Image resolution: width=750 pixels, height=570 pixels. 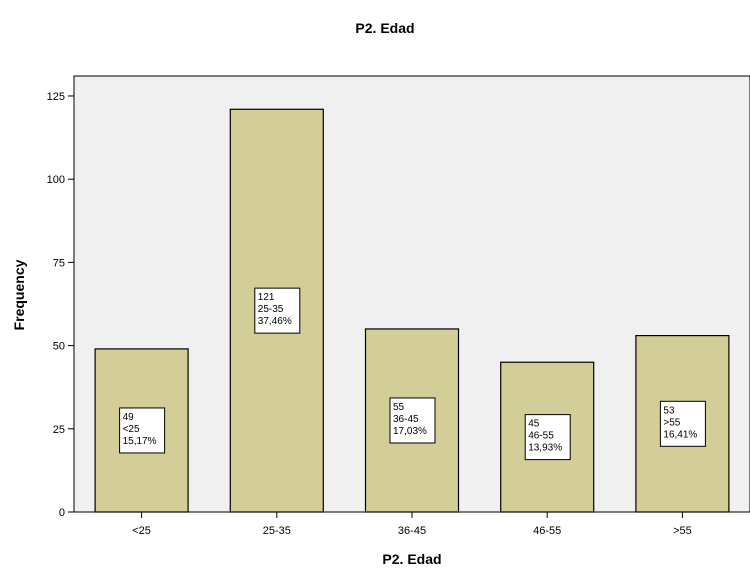 What do you see at coordinates (56, 97) in the screenshot?
I see `y-tick-label: 125` at bounding box center [56, 97].